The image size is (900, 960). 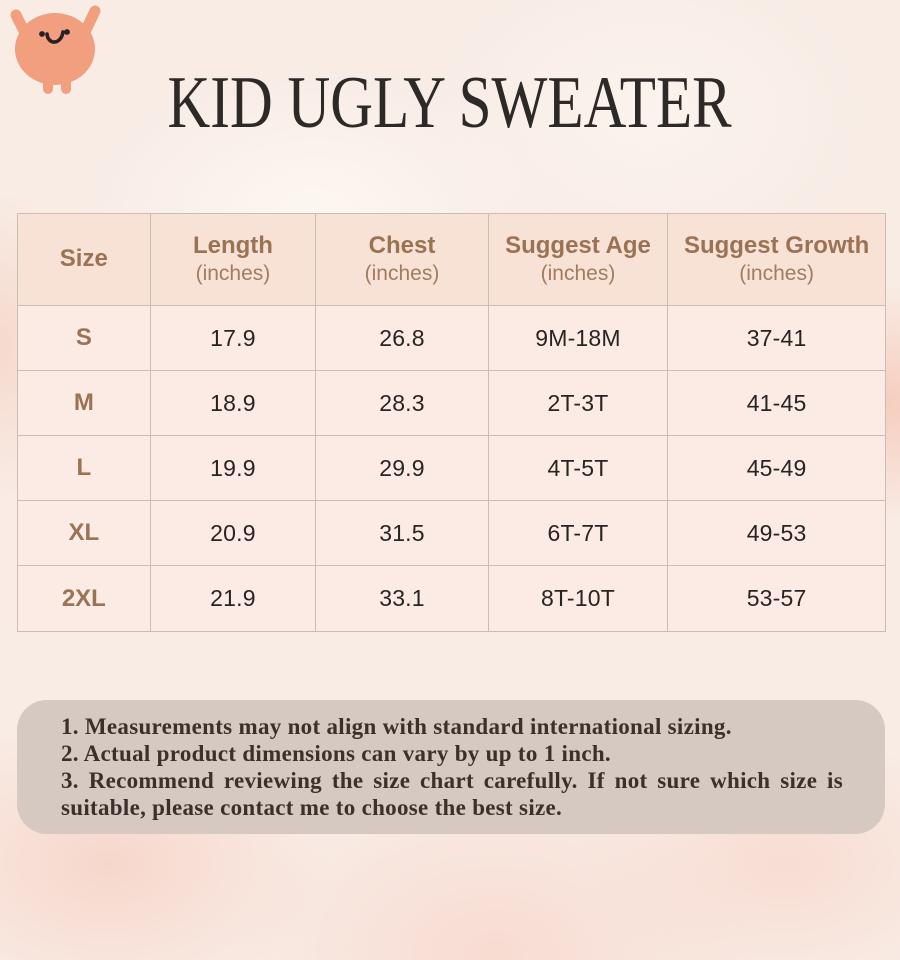 I want to click on suggest-growth-value: 53-57, so click(x=776, y=598).